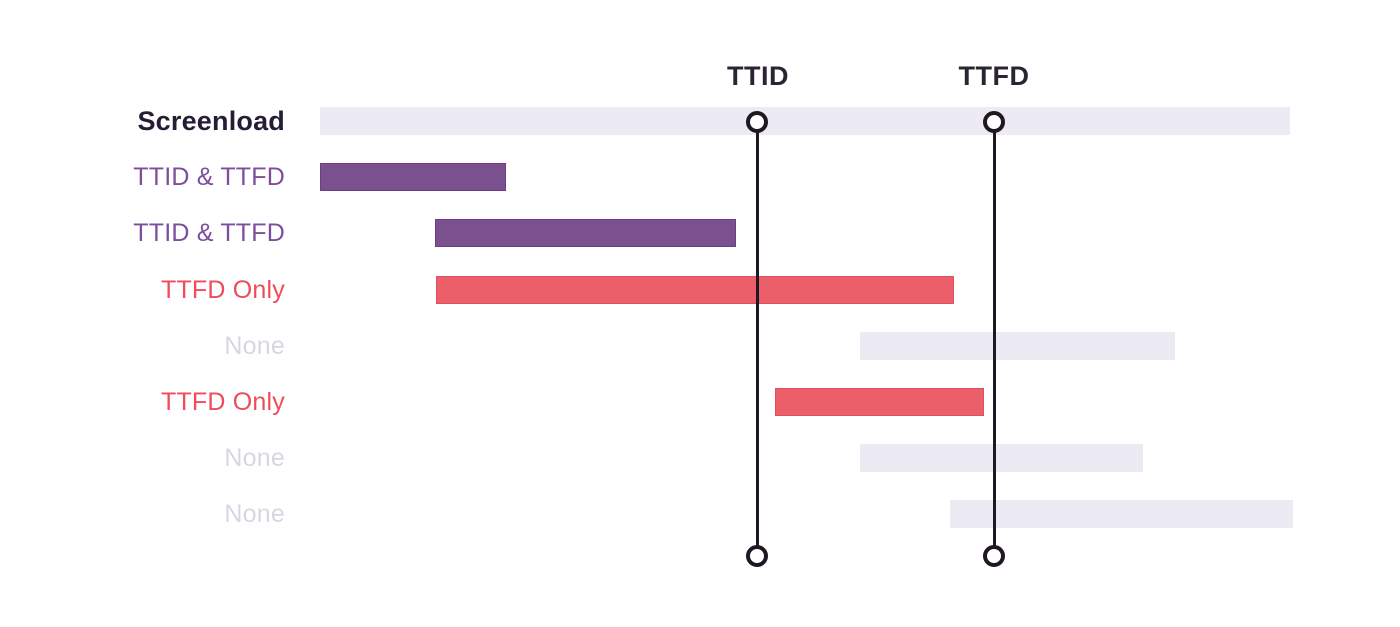 The height and width of the screenshot is (627, 1400). I want to click on row-label-ttid-ttfd-2: TTID & TTFD, so click(209, 233).